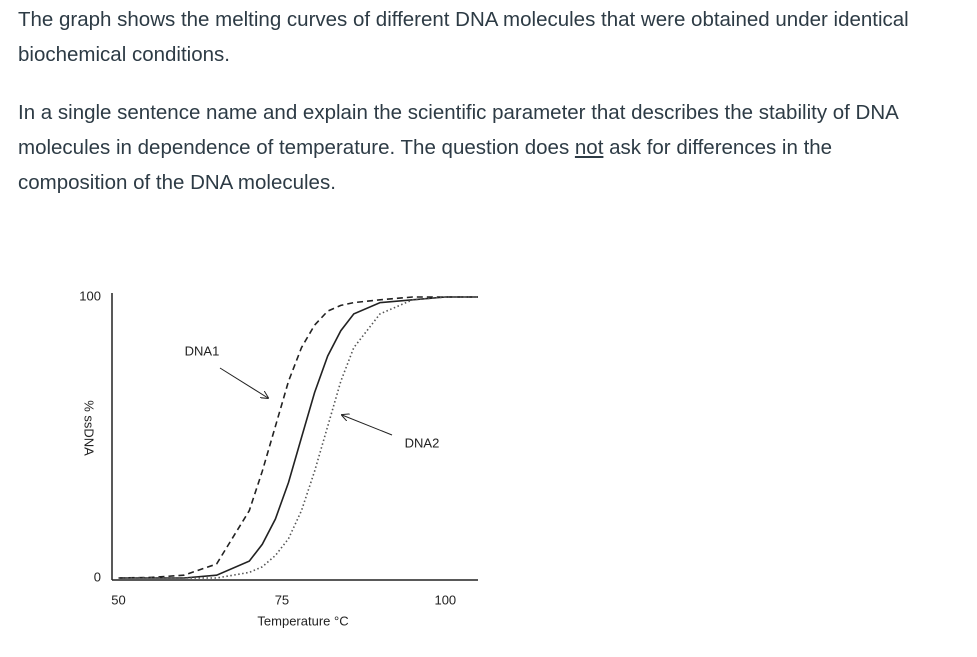  What do you see at coordinates (445, 599) in the screenshot?
I see `x-tick-label: 100` at bounding box center [445, 599].